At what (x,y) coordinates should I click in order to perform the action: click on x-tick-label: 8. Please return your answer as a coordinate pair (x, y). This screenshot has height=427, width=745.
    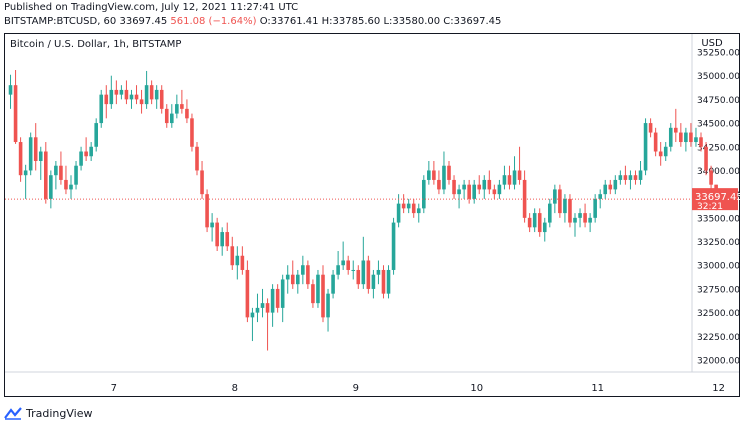
    Looking at the image, I should click on (235, 388).